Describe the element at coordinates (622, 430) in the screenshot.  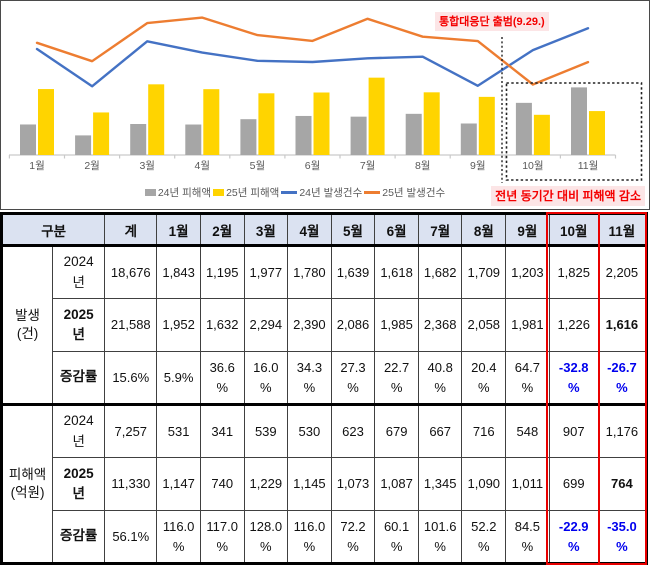
I see `data-cell: 1,176` at that location.